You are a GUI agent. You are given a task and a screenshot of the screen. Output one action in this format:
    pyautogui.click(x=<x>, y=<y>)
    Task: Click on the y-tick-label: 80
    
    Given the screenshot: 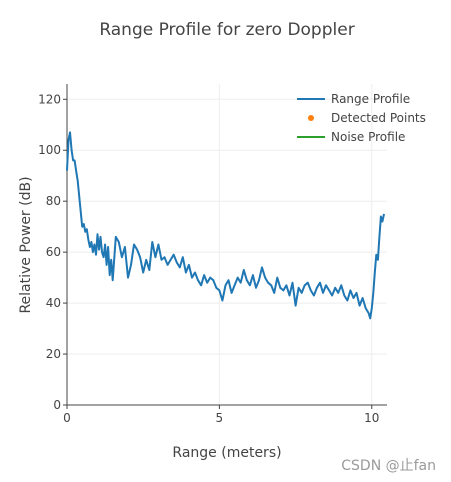 What is the action you would take?
    pyautogui.click(x=53, y=201)
    